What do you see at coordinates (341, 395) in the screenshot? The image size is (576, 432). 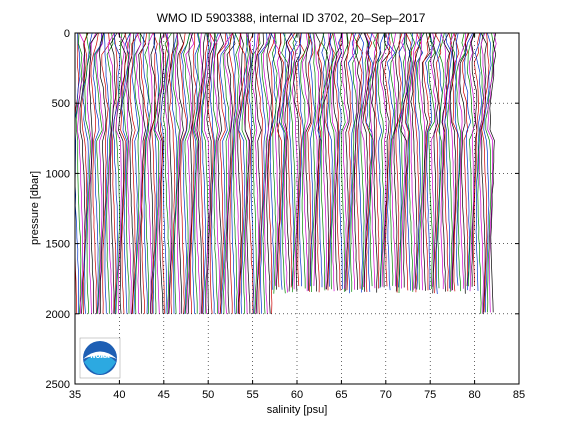 I see `x-tick-label: 65` at bounding box center [341, 395].